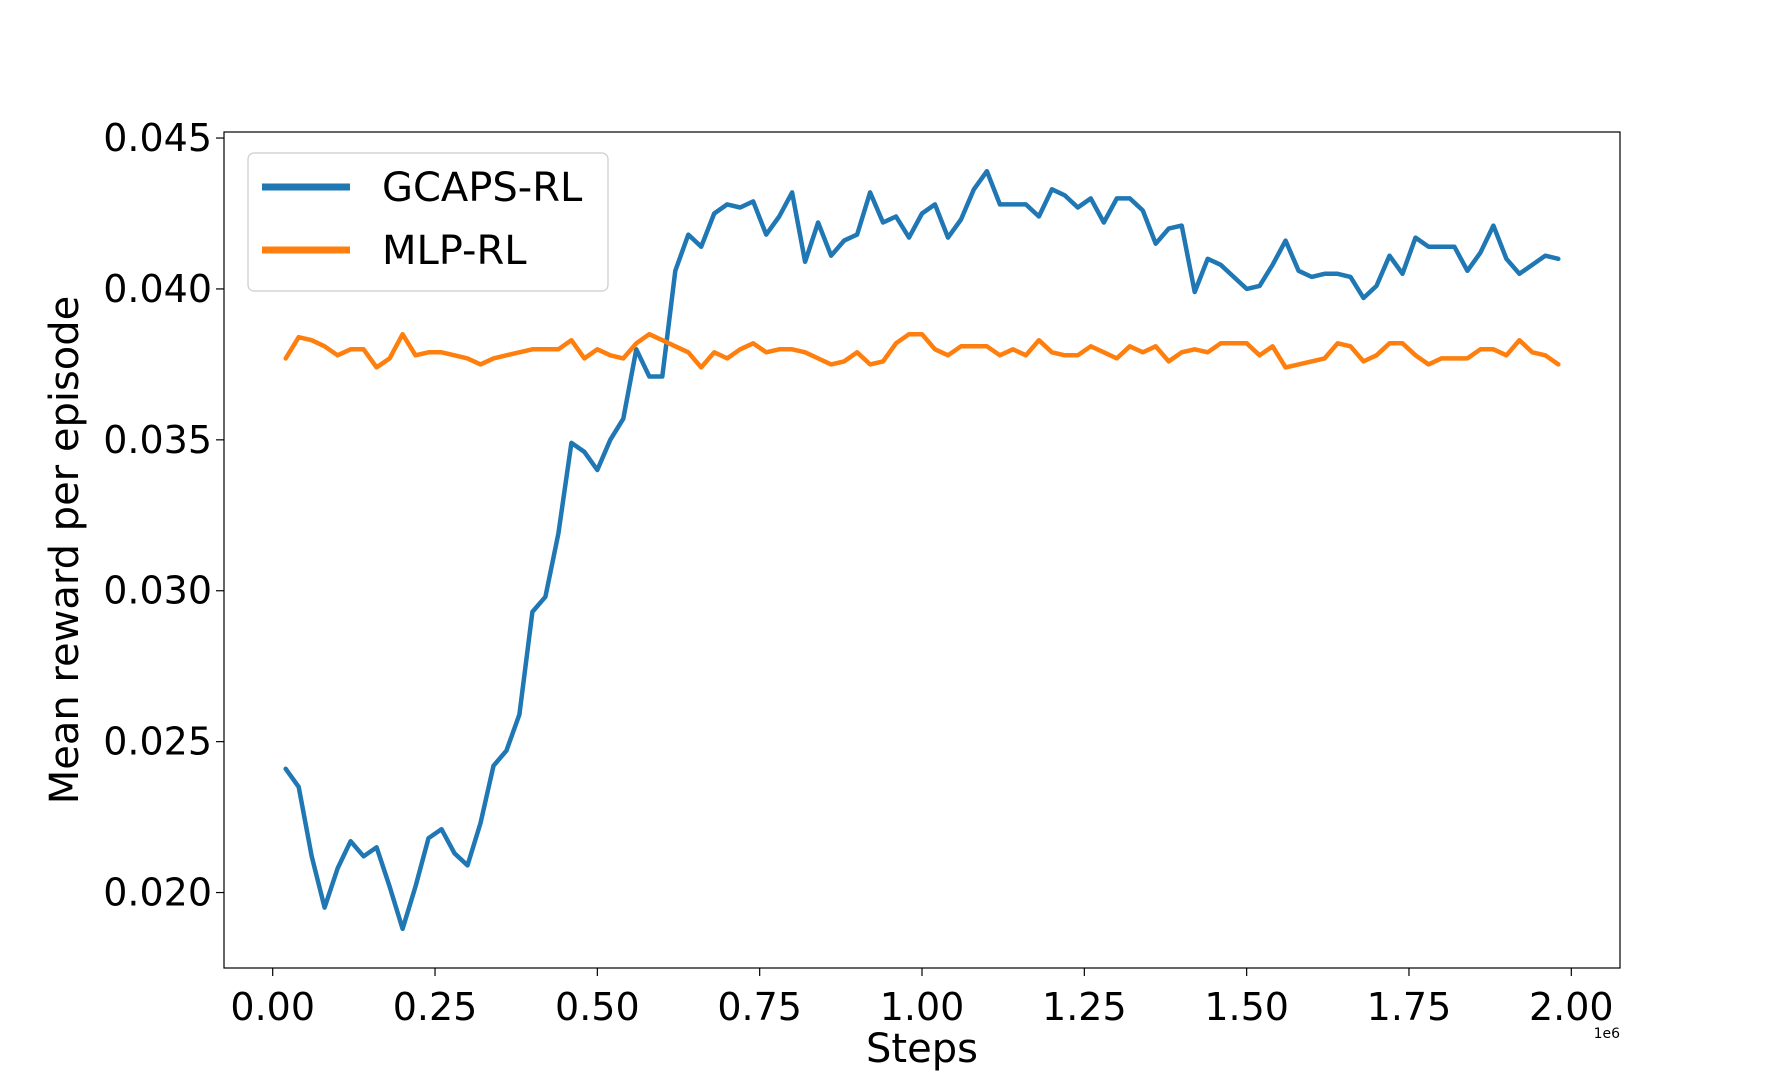 The image size is (1792, 1089). What do you see at coordinates (922, 1049) in the screenshot?
I see `x-axis-label: Steps` at bounding box center [922, 1049].